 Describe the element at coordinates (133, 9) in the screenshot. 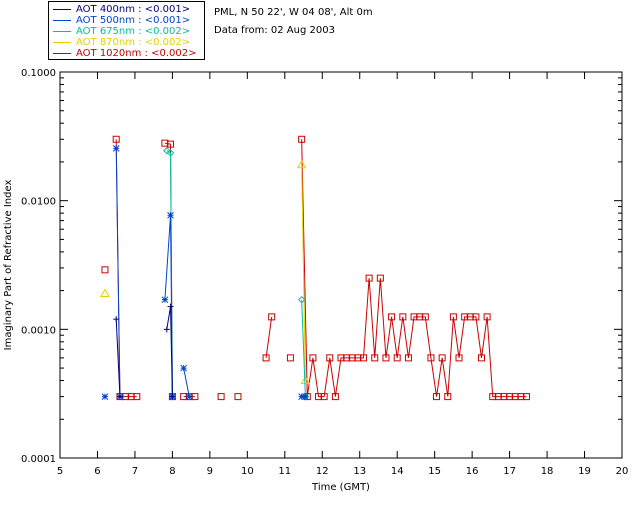

I see `legend-label-400nm: AOT 400nm : <0.001>` at that location.